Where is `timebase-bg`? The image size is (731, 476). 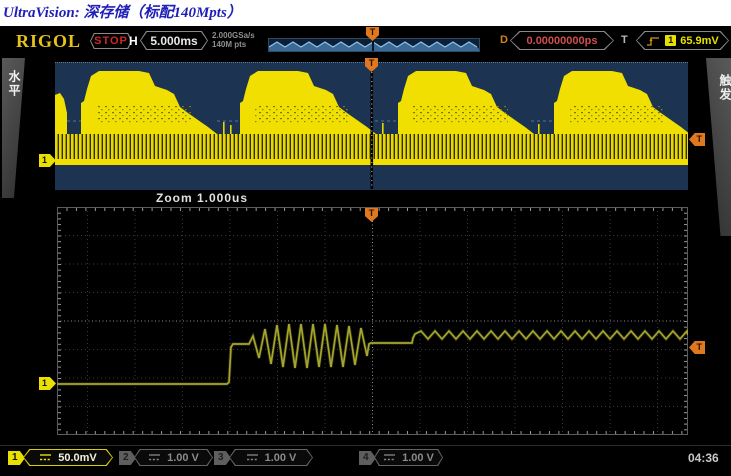 timebase-bg is located at coordinates (174, 40).